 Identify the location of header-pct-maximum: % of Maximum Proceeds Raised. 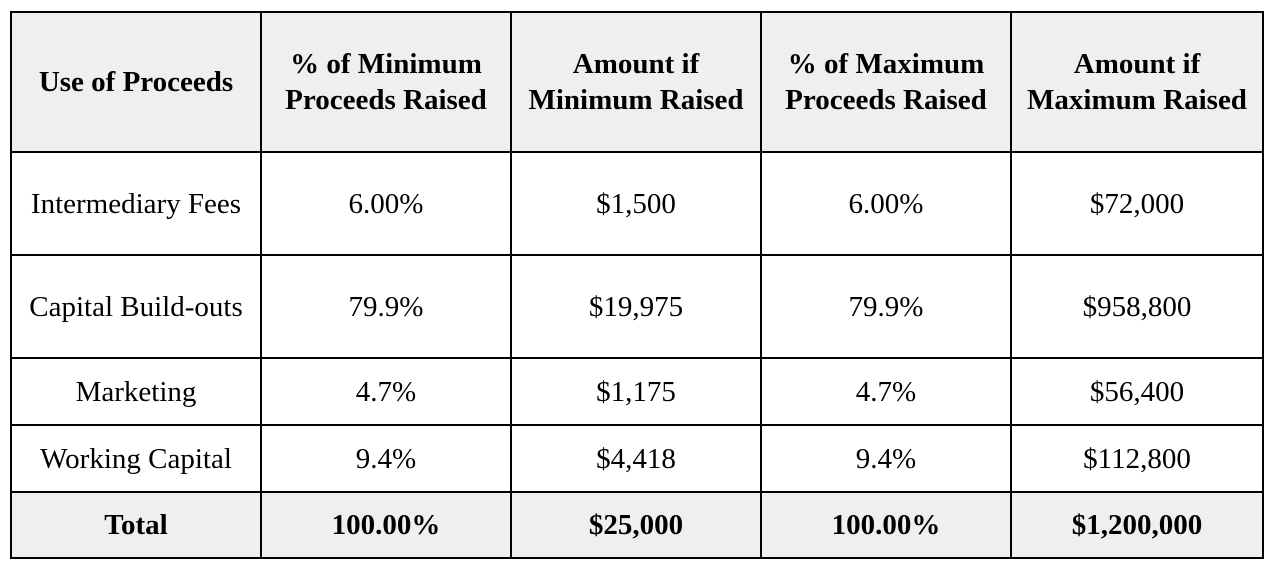
(886, 82).